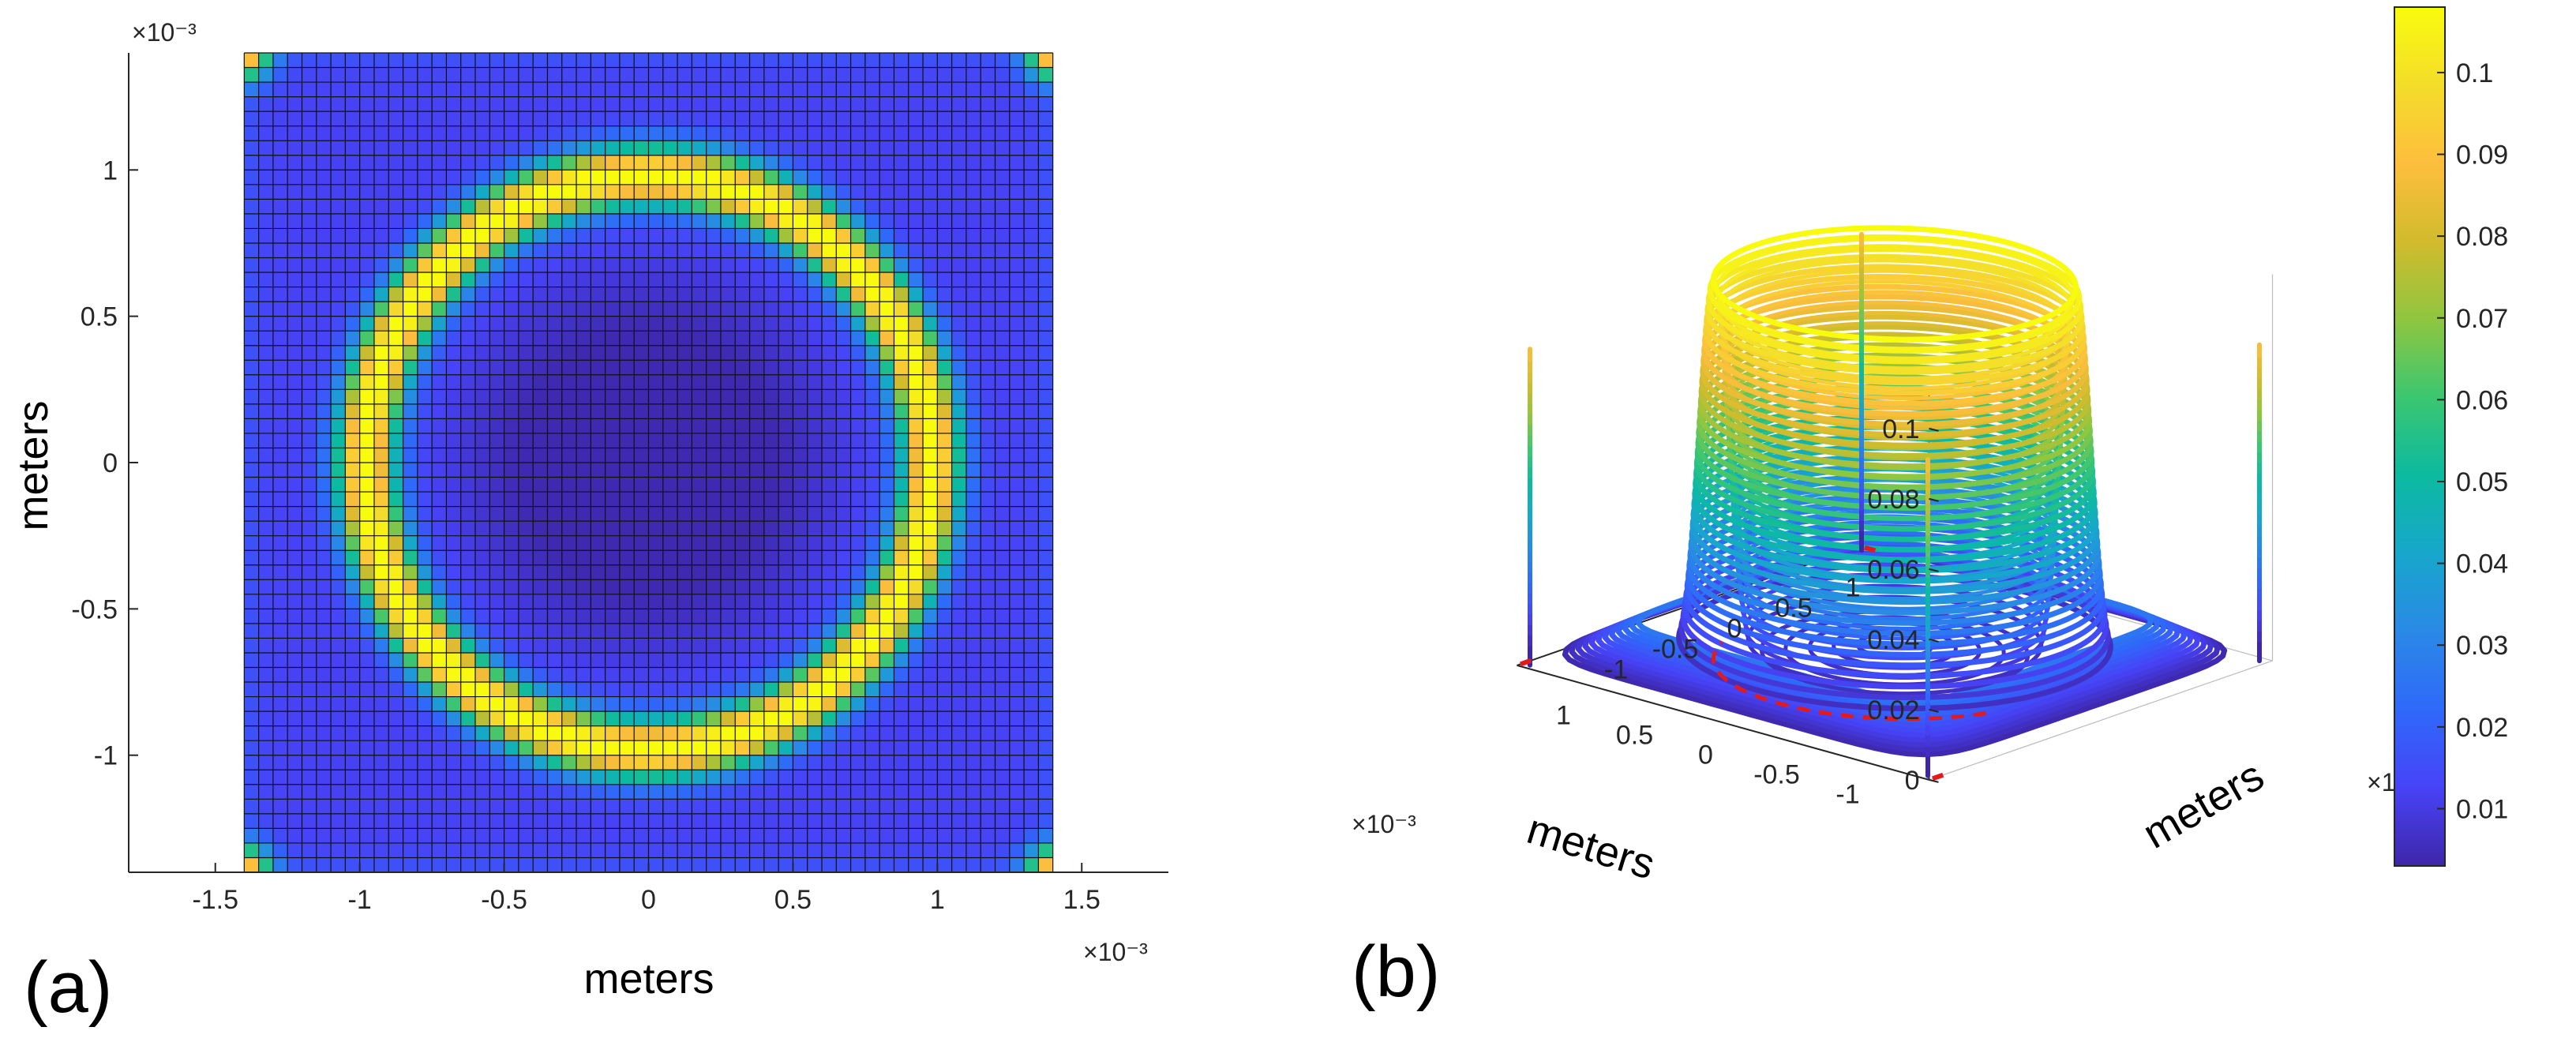 This screenshot has height=1042, width=2576. I want to click on panel-b-y-tick-label: -1, so click(1616, 670).